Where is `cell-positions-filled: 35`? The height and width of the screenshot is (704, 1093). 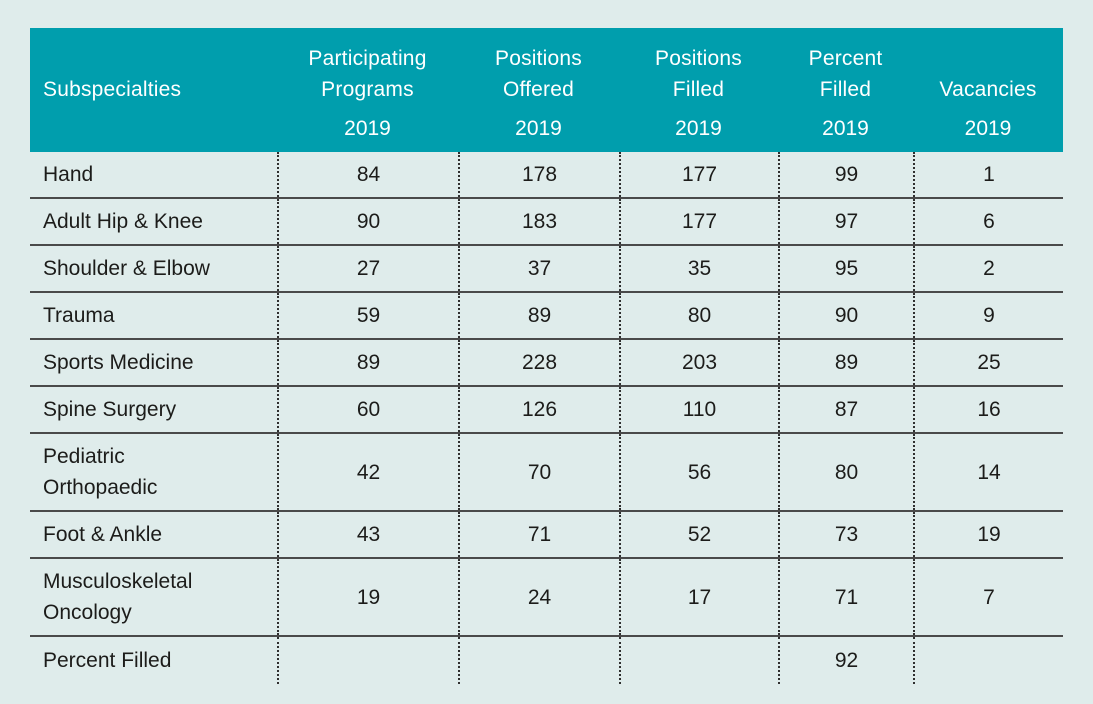
cell-positions-filled: 35 is located at coordinates (698, 268).